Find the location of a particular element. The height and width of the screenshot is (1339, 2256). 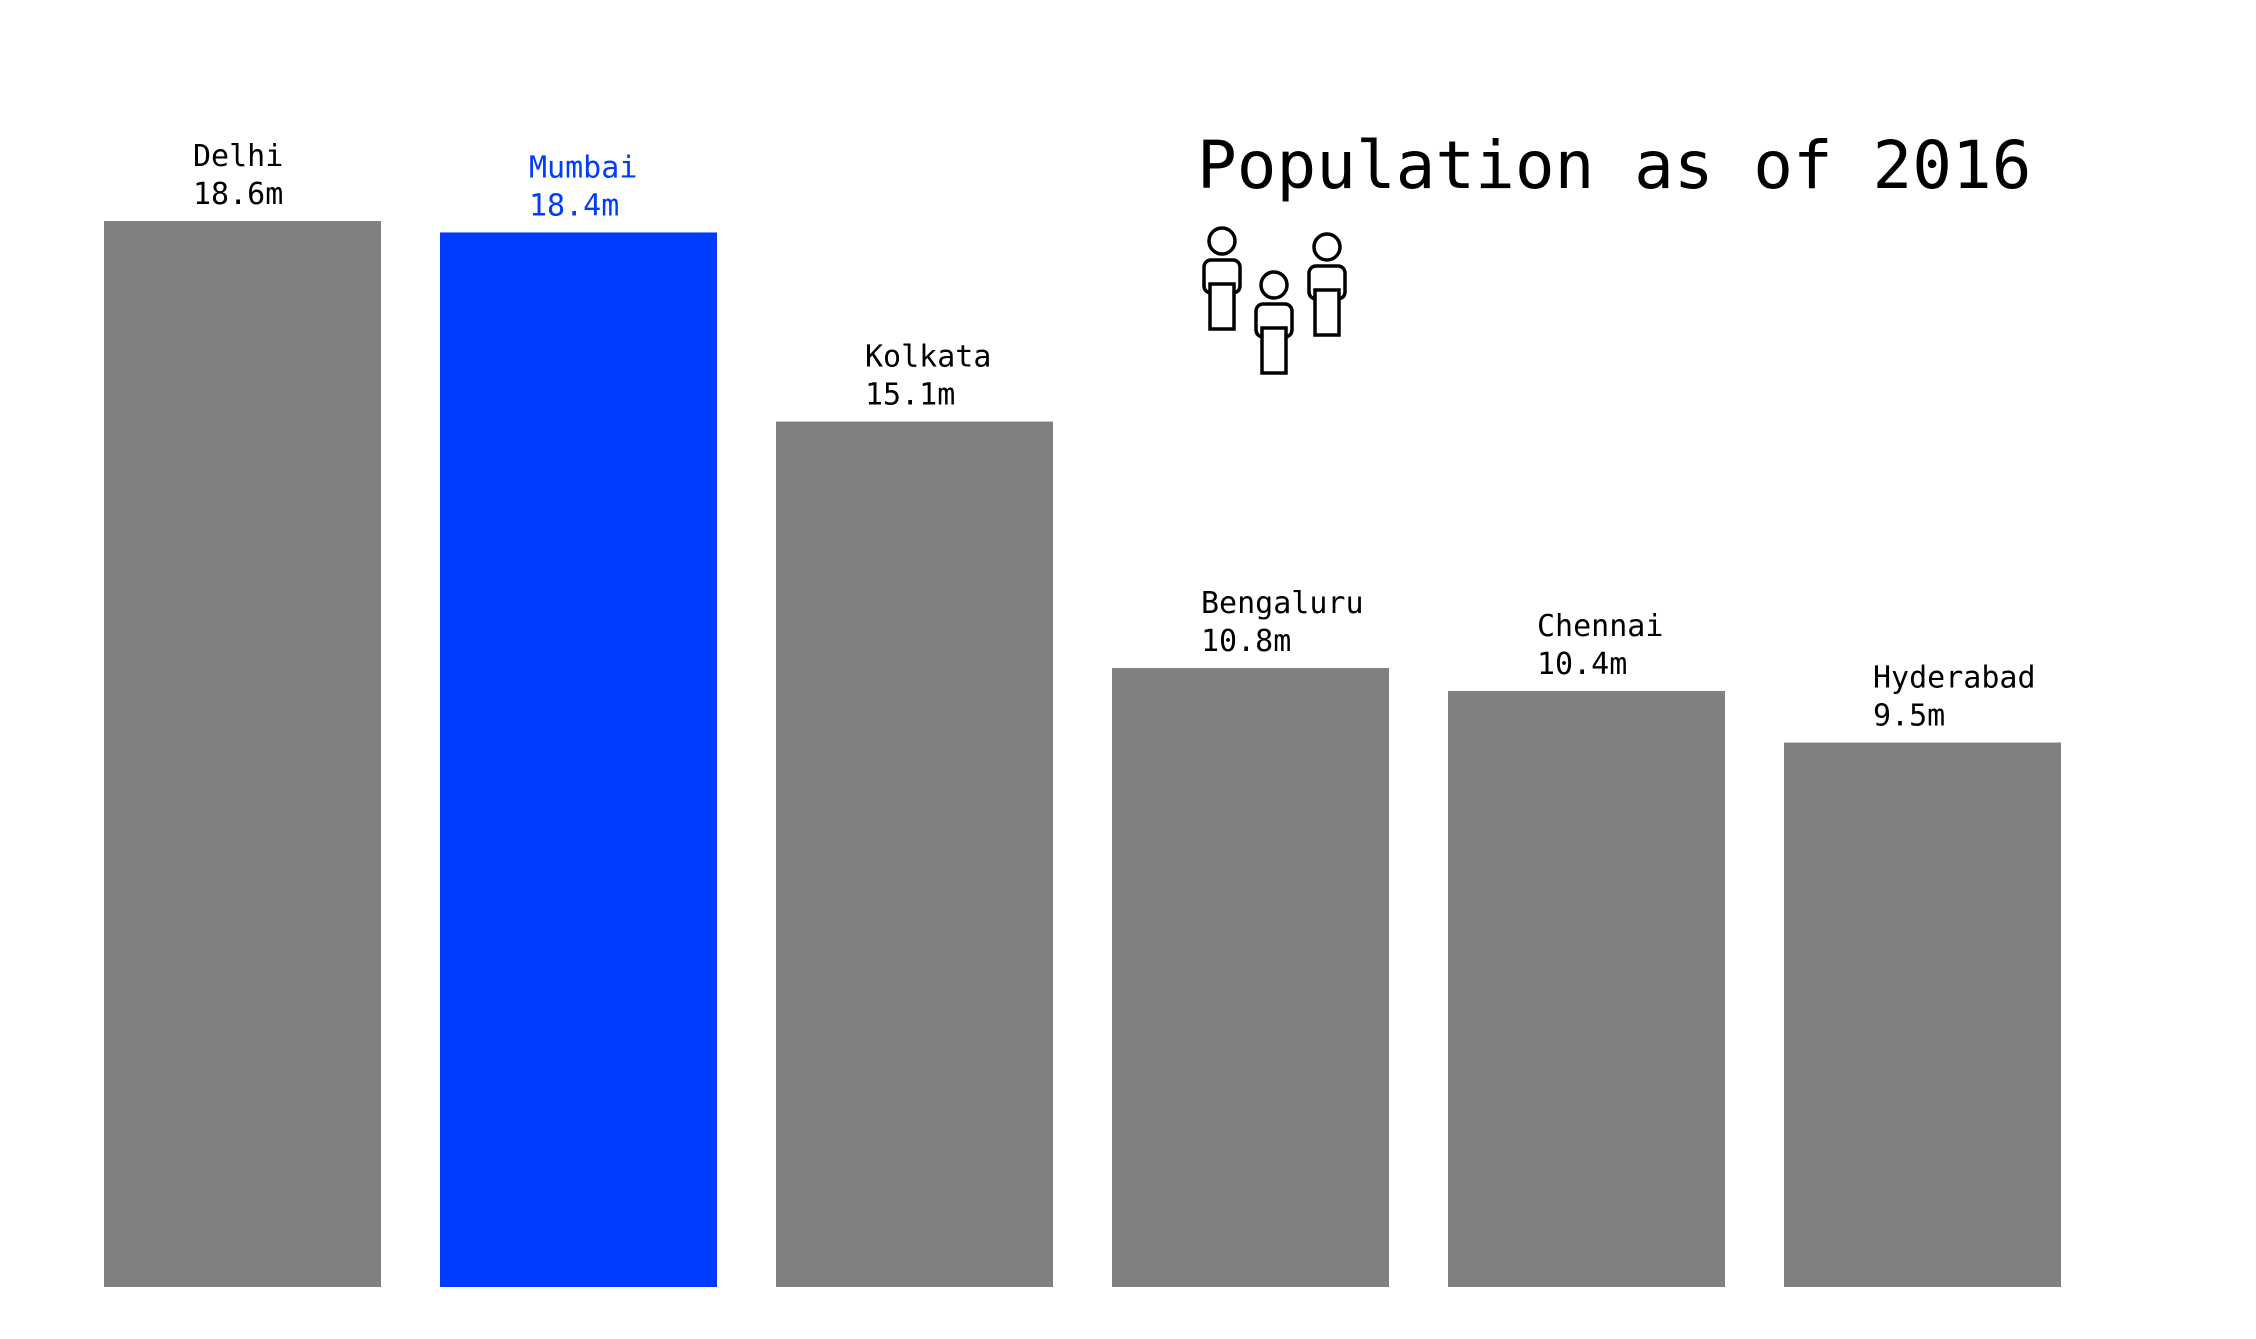

bar-chennai is located at coordinates (1586, 988).